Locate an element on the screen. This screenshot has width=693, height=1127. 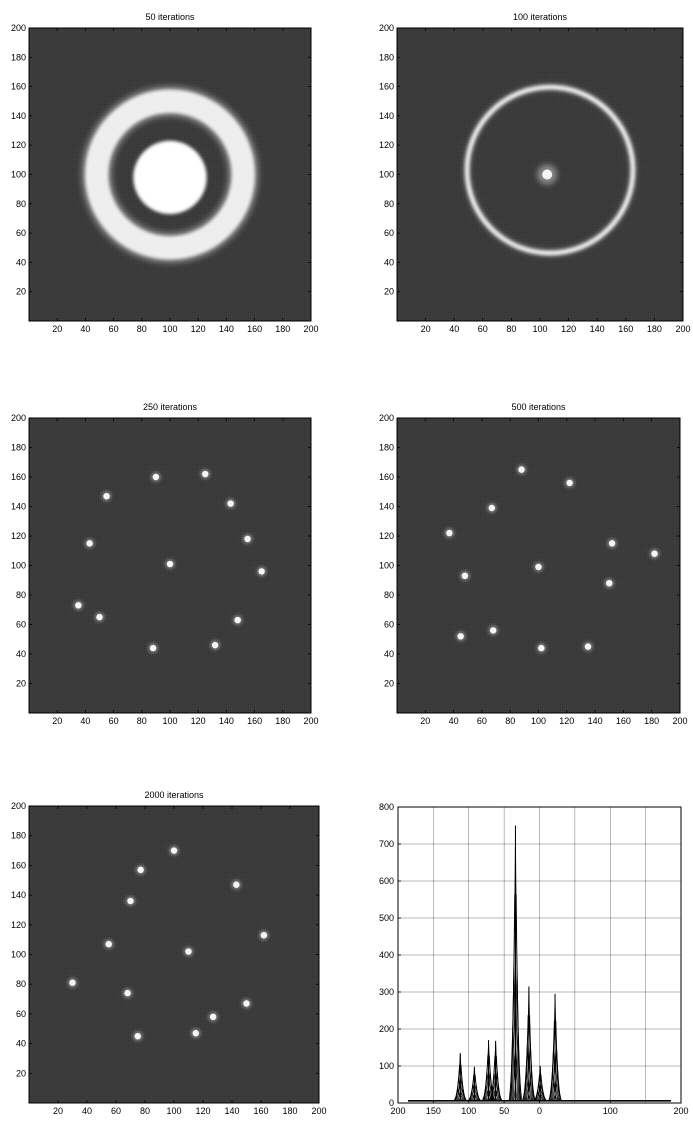
x-tick-label: 120 is located at coordinates (198, 329).